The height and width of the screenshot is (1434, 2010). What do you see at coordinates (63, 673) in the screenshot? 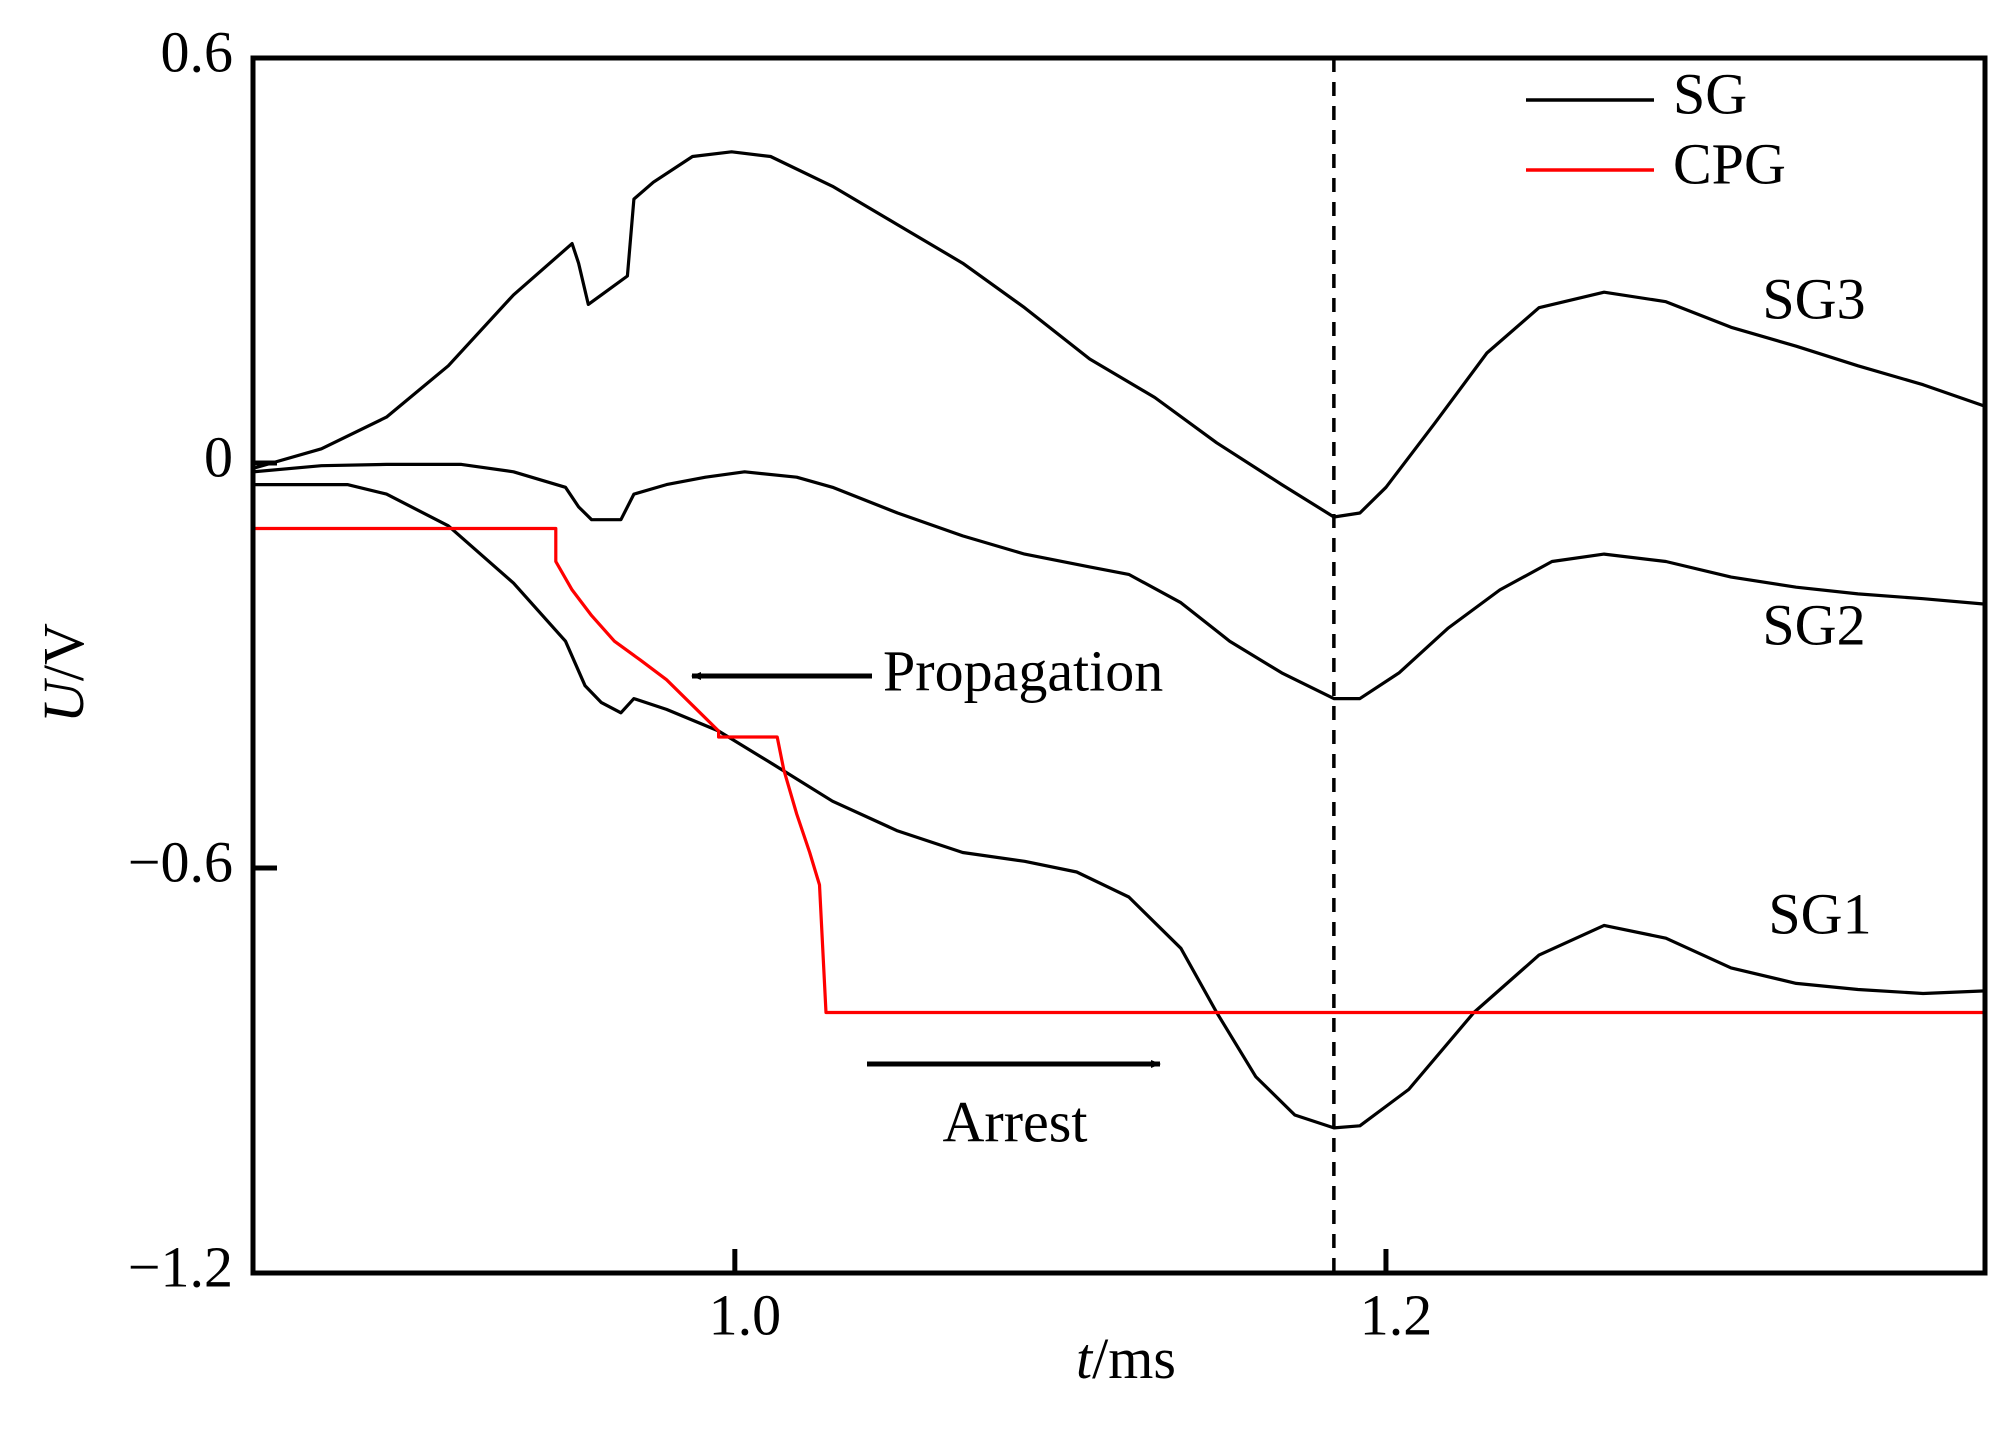
I see `axis-label: U/V` at bounding box center [63, 673].